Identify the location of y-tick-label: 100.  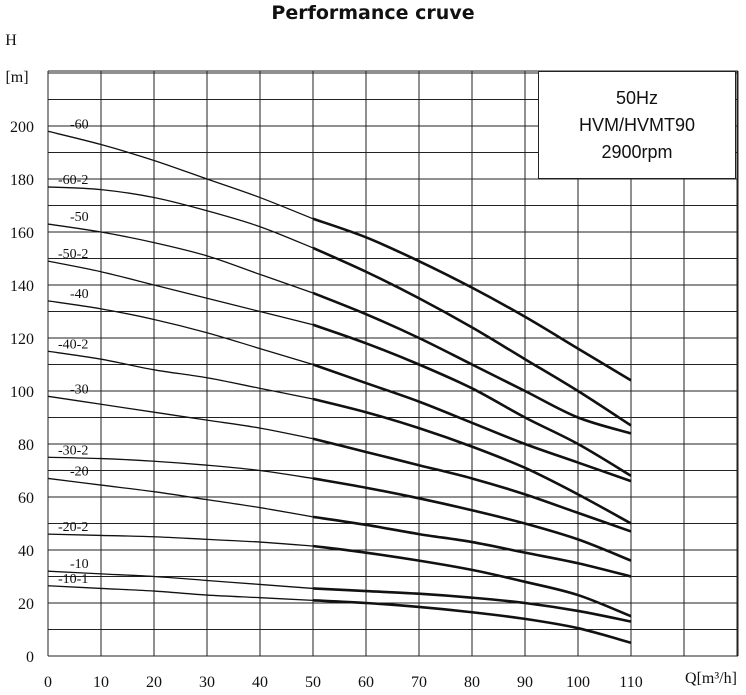
(22, 392).